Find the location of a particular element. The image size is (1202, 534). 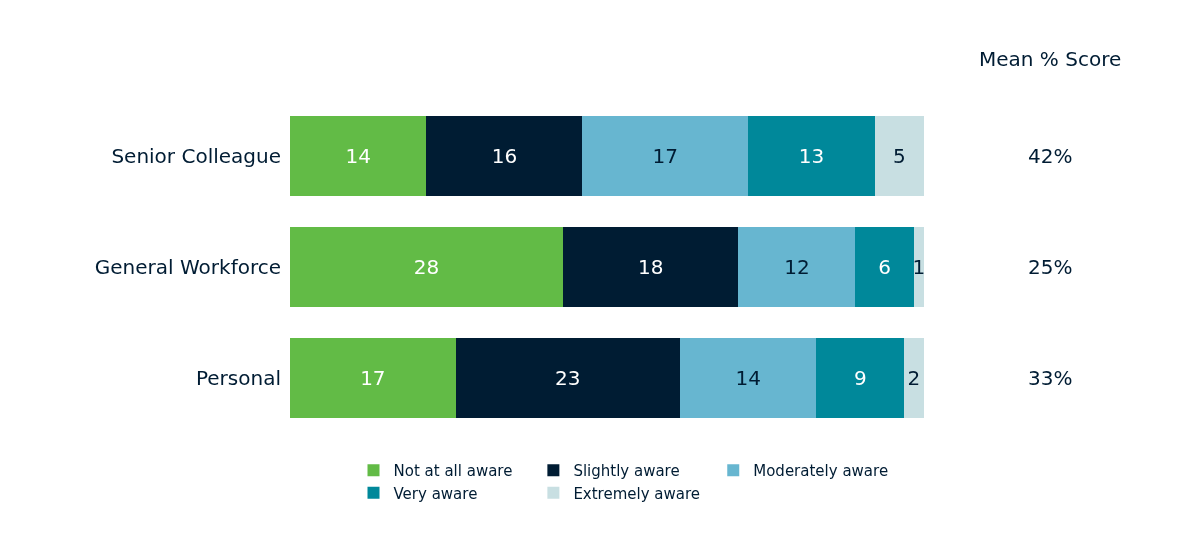

legend-label: Extremely aware is located at coordinates (637, 493).